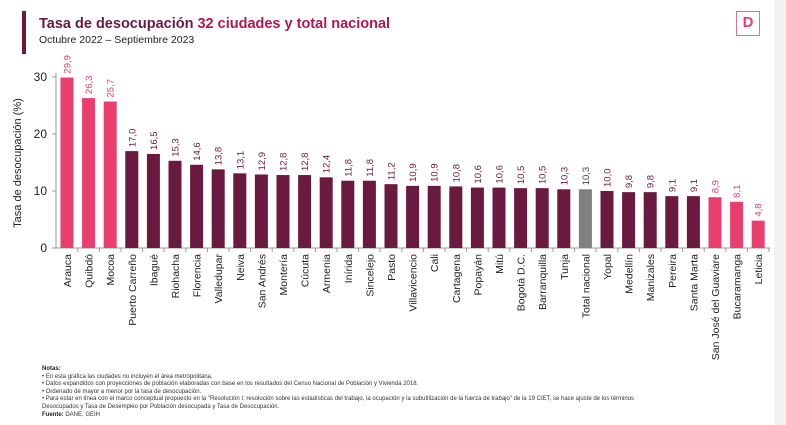  Describe the element at coordinates (68, 64) in the screenshot. I see `data-label: 29,9` at that location.